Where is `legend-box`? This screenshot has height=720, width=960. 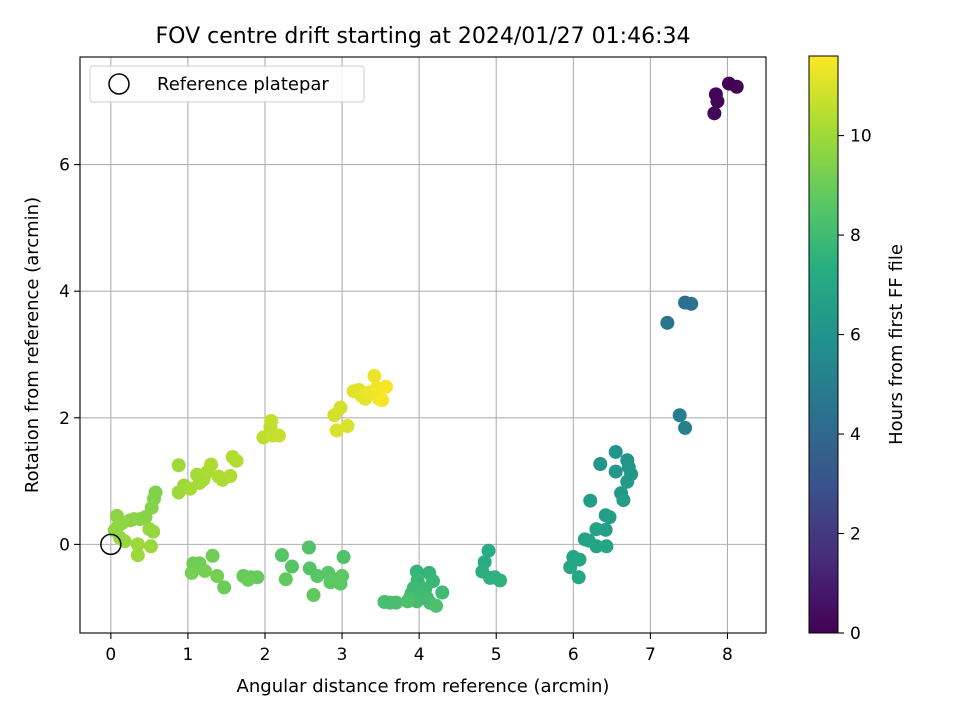
legend-box is located at coordinates (227, 84).